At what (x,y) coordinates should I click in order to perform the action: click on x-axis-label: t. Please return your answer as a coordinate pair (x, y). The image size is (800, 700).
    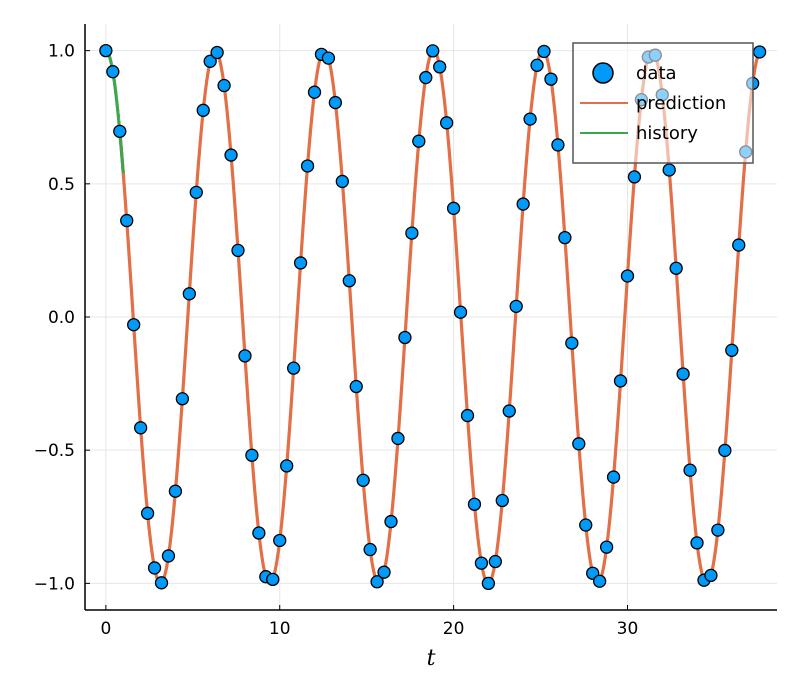
    Looking at the image, I should click on (431, 658).